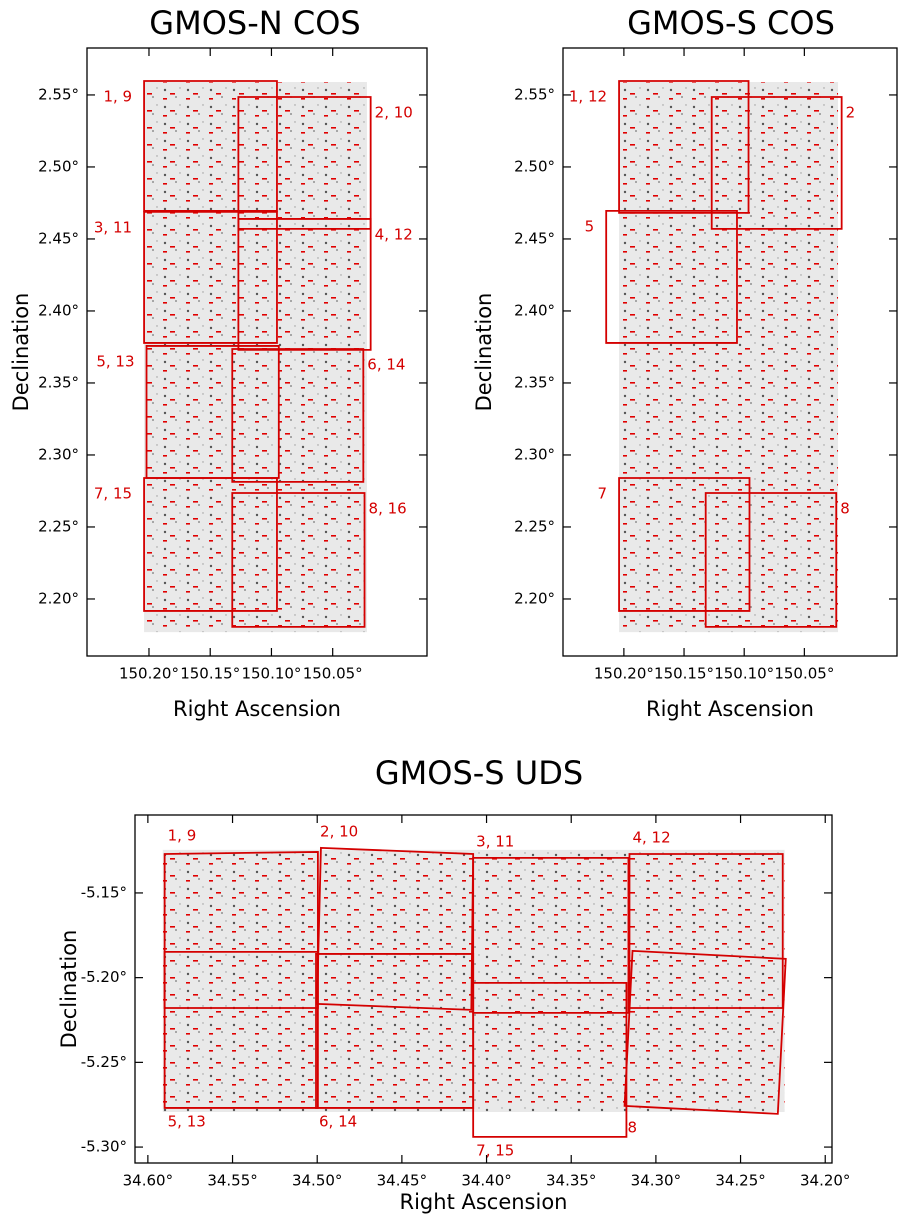 The height and width of the screenshot is (1218, 899). I want to click on x-tick-label: 34.45°, so click(402, 1181).